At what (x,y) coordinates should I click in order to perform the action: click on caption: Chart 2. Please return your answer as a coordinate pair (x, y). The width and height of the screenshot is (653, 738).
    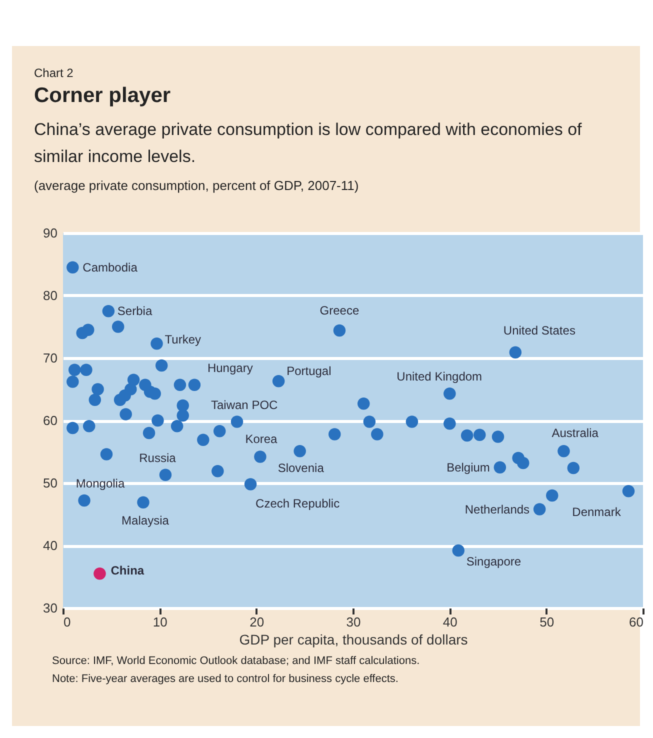
    Looking at the image, I should click on (54, 73).